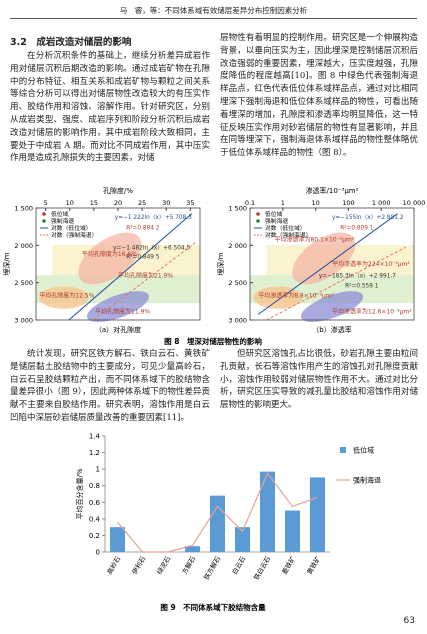 The width and height of the screenshot is (427, 634). What do you see at coordinates (139, 565) in the screenshot?
I see `x-tick-label: 伊利石` at bounding box center [139, 565].